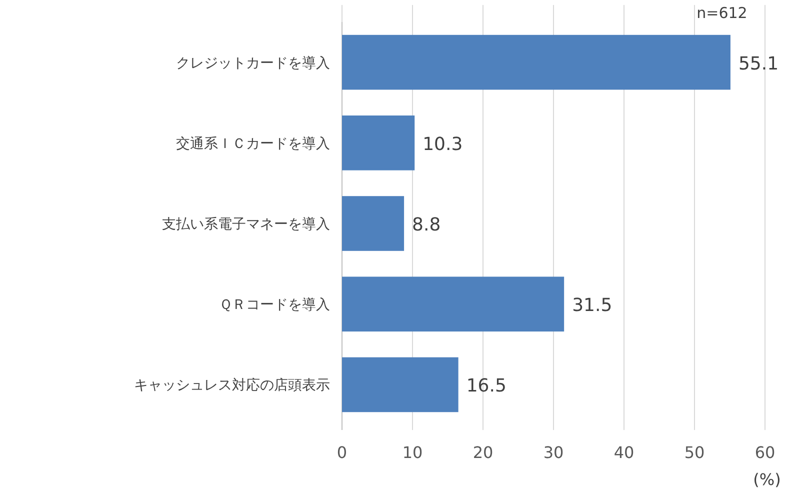 The width and height of the screenshot is (787, 493). I want to click on x-tick-label: 0, so click(342, 452).